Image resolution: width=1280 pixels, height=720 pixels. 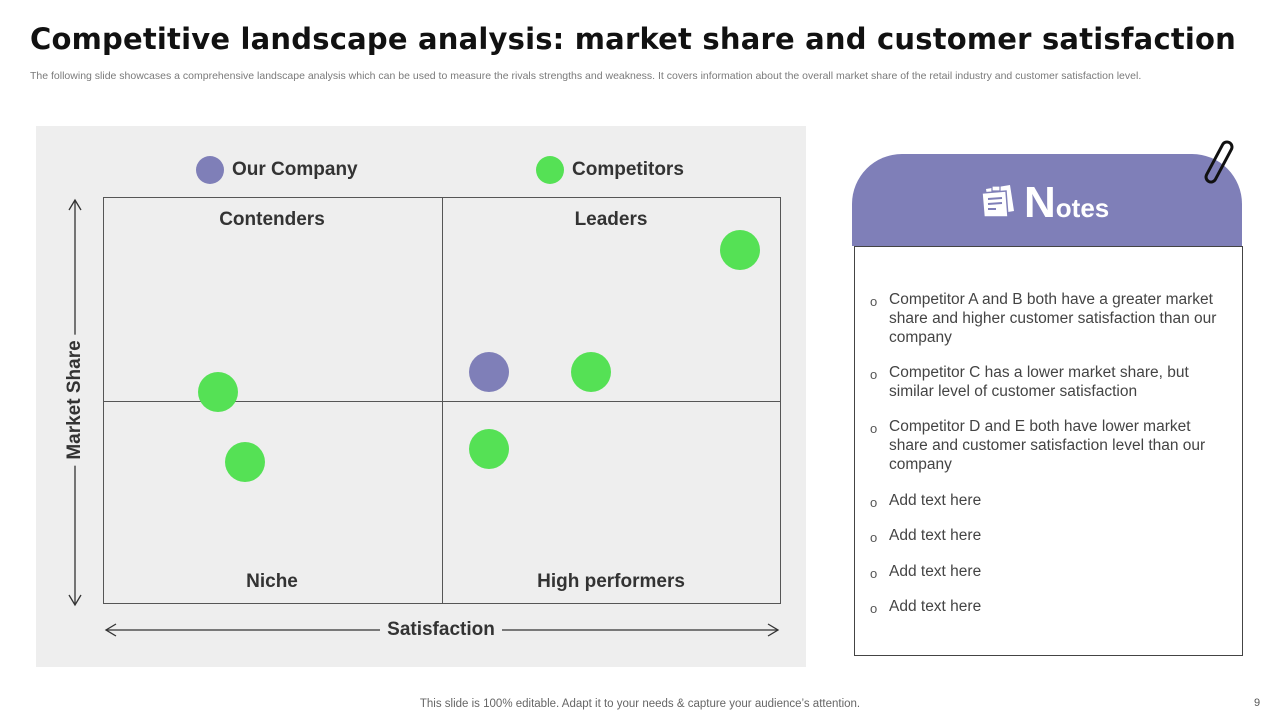 I want to click on quadrant-label-contenders: Contenders, so click(x=272, y=219).